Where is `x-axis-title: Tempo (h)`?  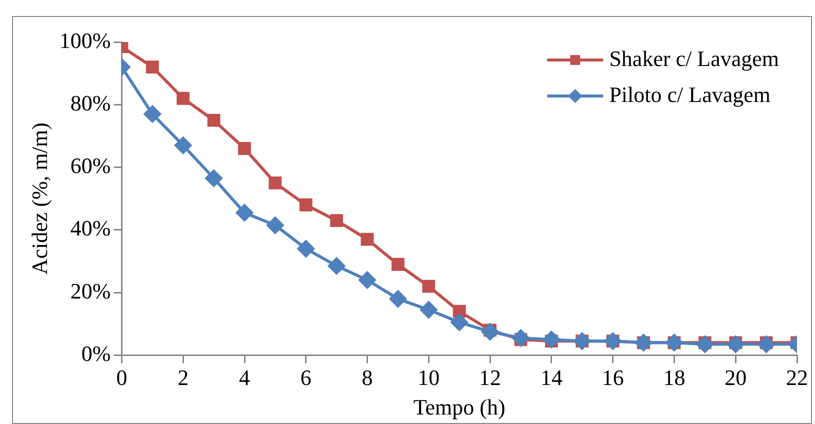
x-axis-title: Tempo (h) is located at coordinates (459, 407).